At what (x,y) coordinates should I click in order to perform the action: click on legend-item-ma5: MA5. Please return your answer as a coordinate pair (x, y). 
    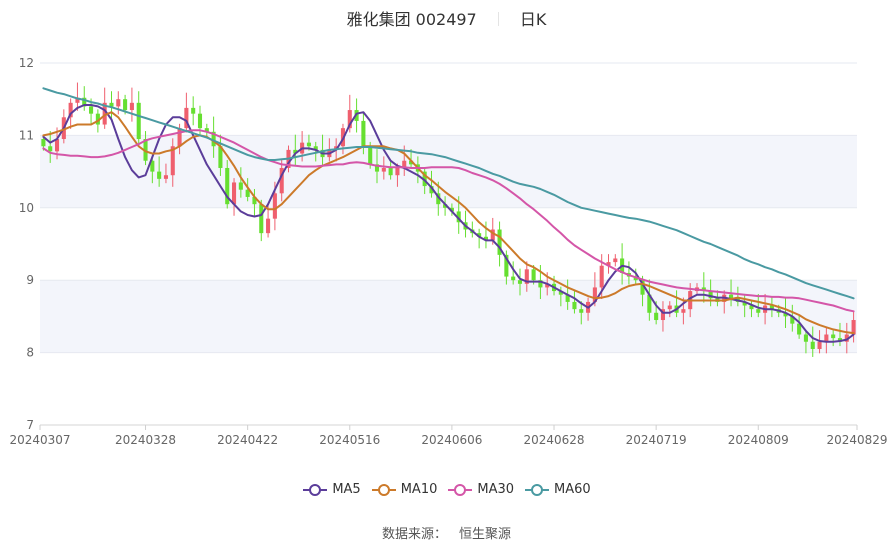
    Looking at the image, I should click on (331, 489).